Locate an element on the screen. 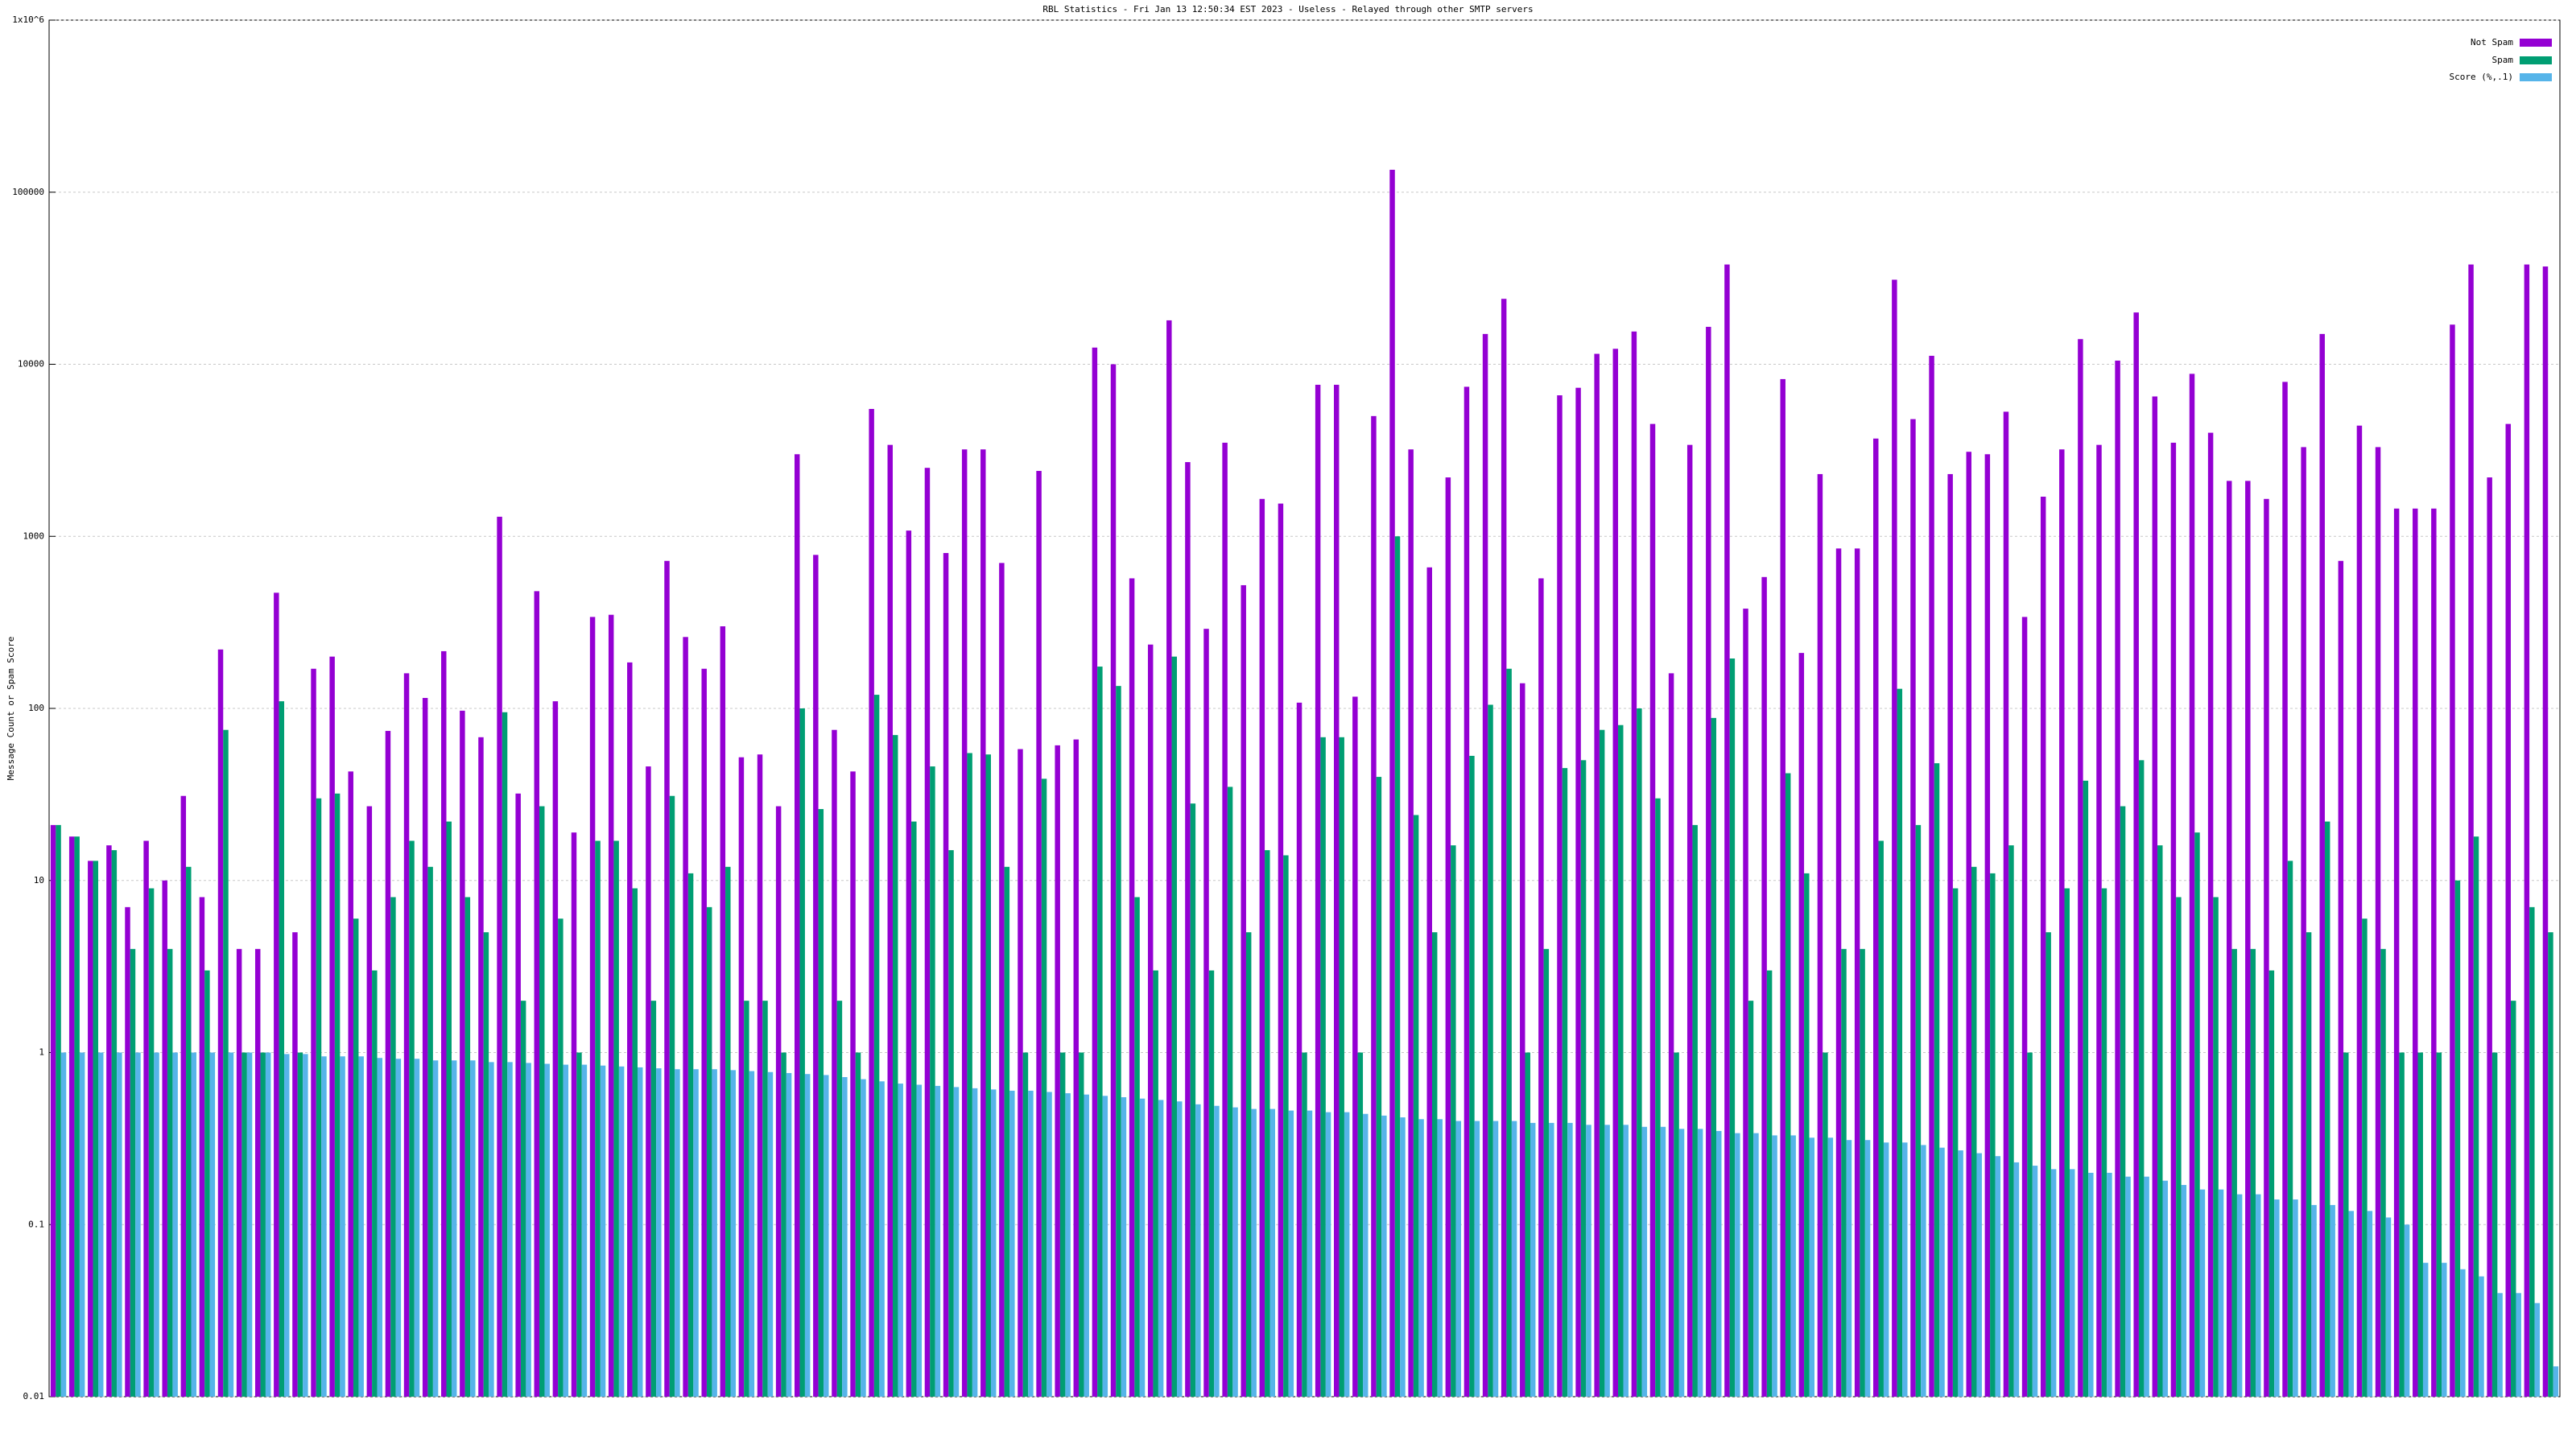  legend-label: Not Spam is located at coordinates (2492, 42).